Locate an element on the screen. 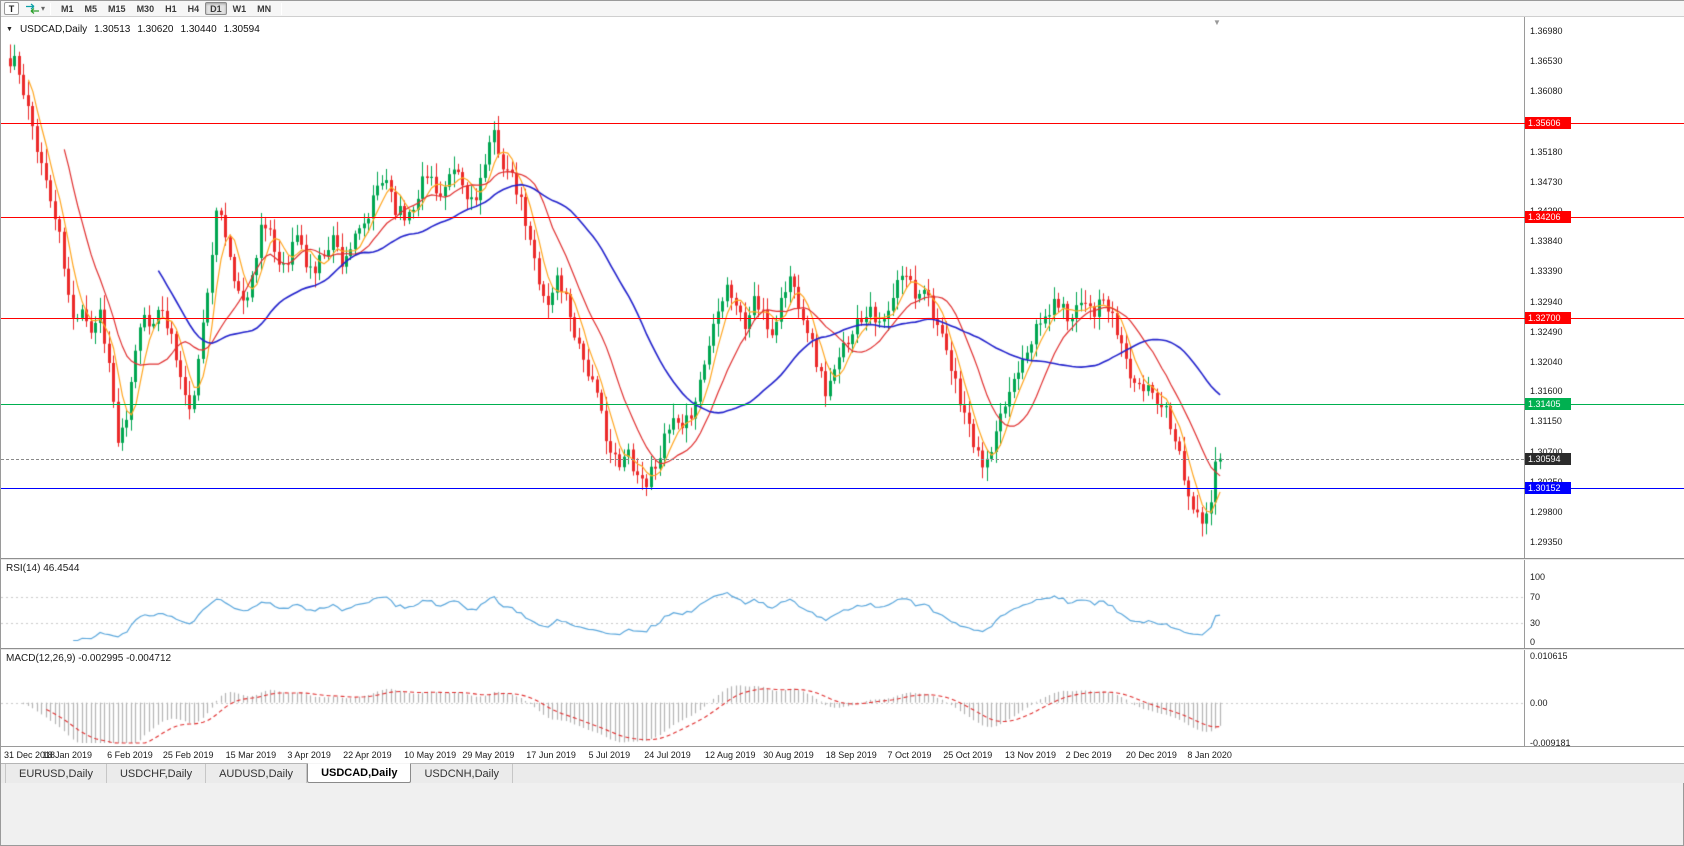  timeframe-button-m1: M1 is located at coordinates (67, 8).